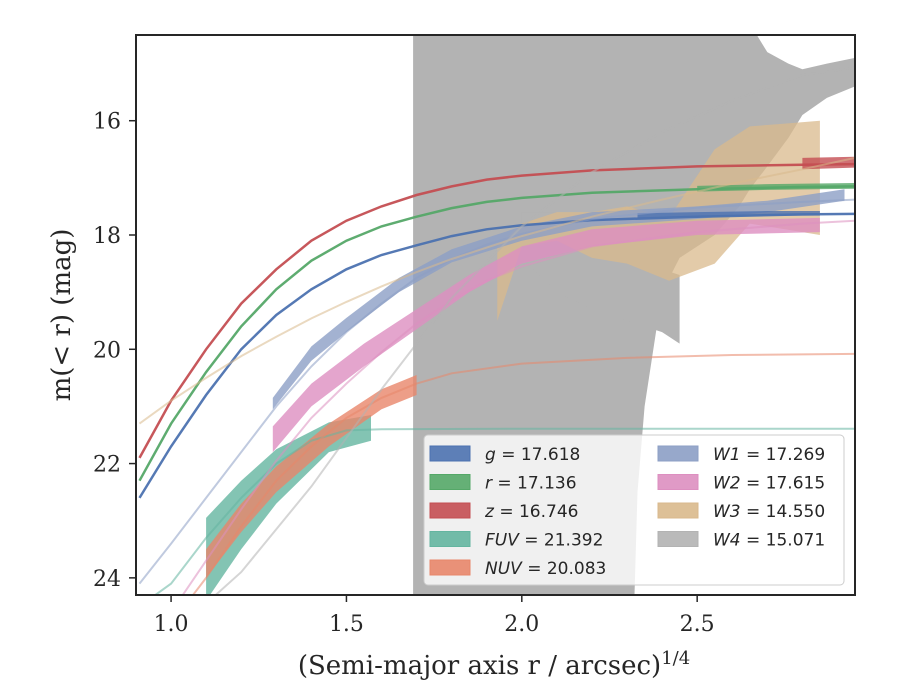  Describe the element at coordinates (769, 484) in the screenshot. I see `legend-label-w2: W2 = 17.615` at that location.